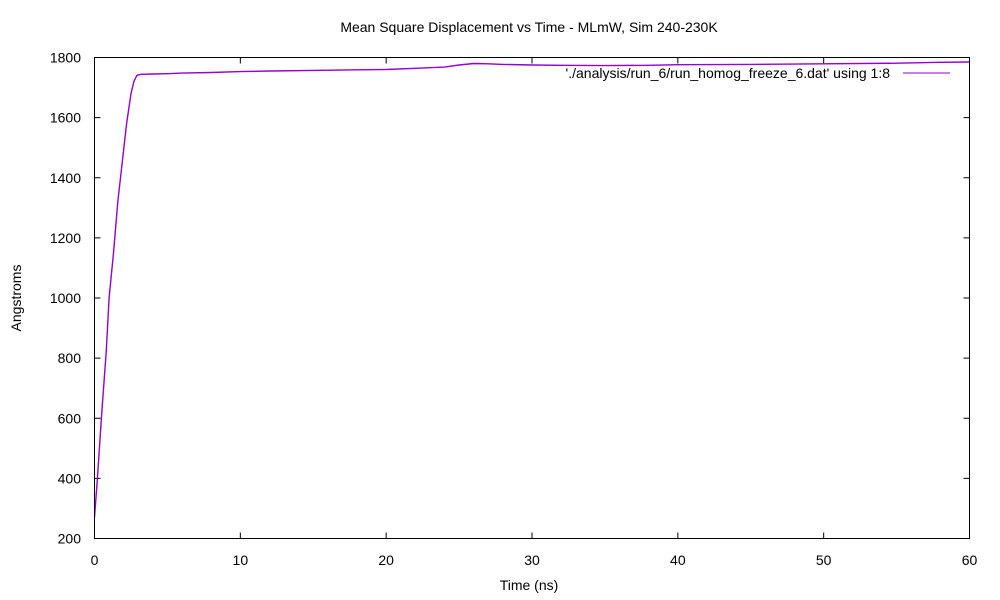  What do you see at coordinates (70, 358) in the screenshot?
I see `y-tick-label: 800` at bounding box center [70, 358].